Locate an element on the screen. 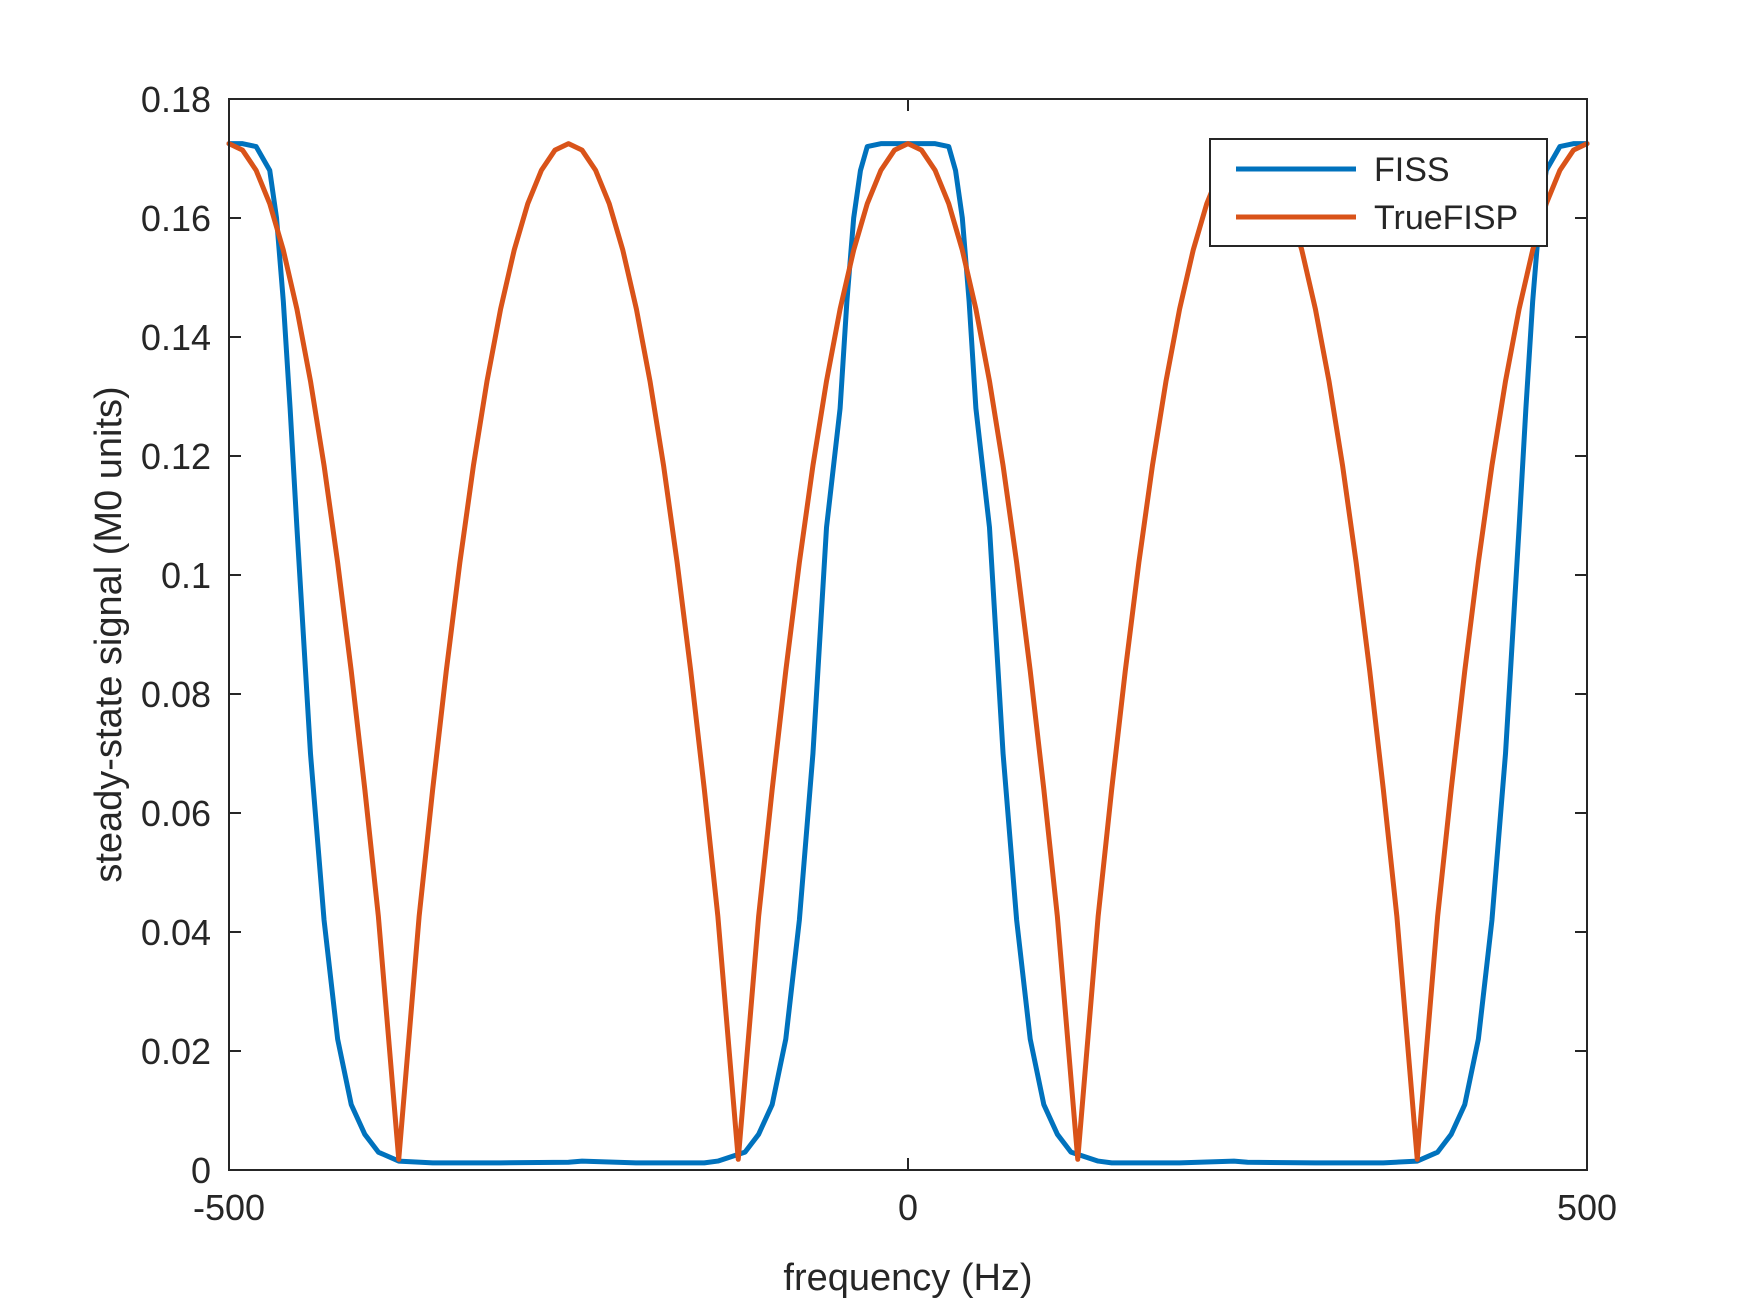 This screenshot has height=1313, width=1750. legend-box is located at coordinates (1378, 192).